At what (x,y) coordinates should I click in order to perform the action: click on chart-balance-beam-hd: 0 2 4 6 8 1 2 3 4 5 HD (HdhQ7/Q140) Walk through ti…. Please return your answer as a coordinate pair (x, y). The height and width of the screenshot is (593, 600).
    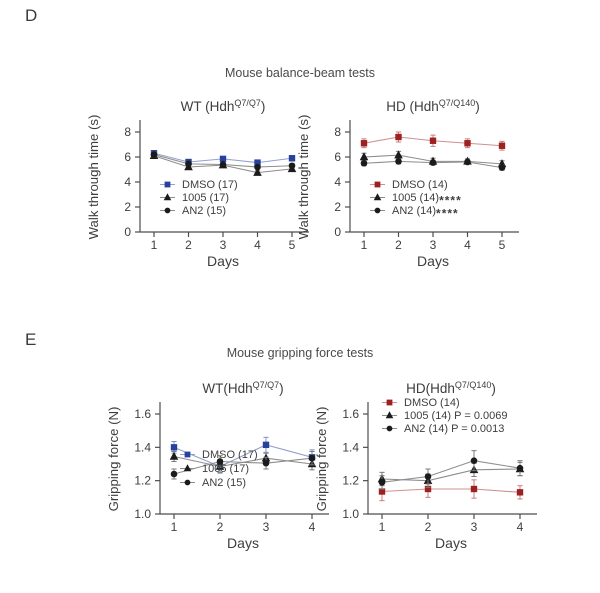
    Looking at the image, I should click on (411, 186).